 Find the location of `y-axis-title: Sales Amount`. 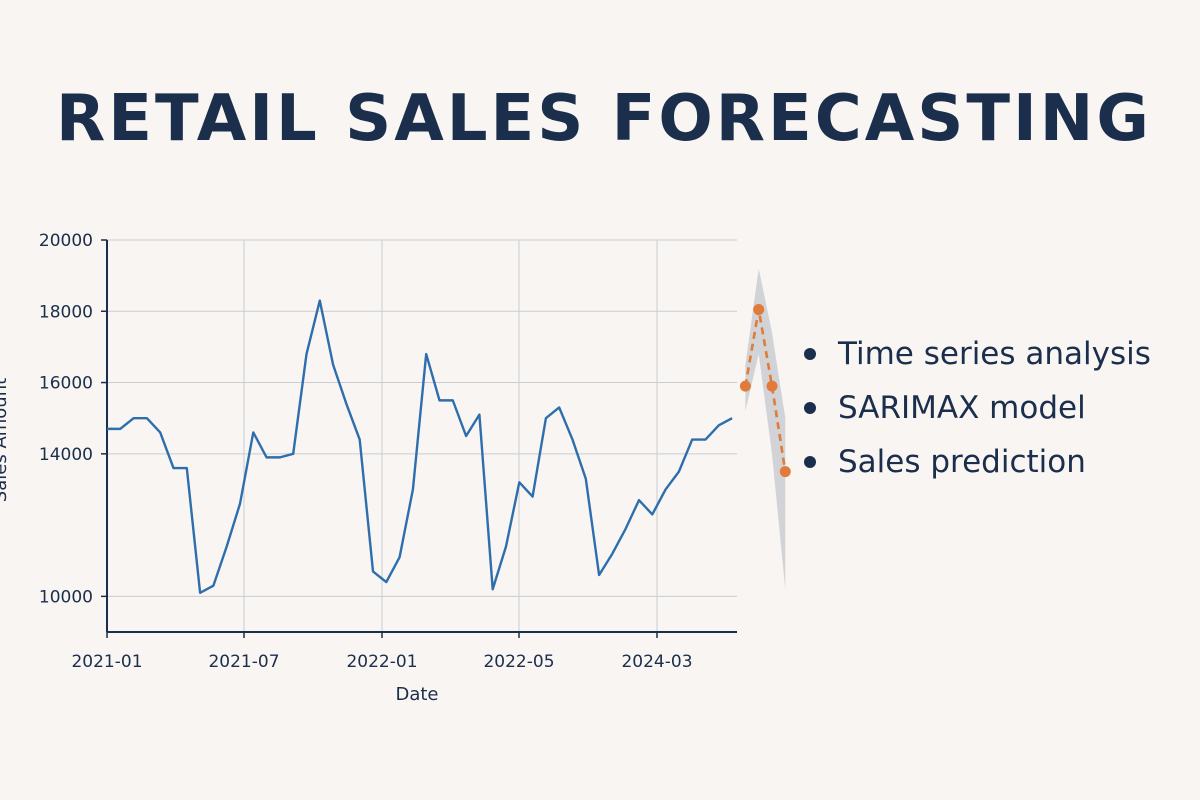

y-axis-title: Sales Amount is located at coordinates (5, 440).